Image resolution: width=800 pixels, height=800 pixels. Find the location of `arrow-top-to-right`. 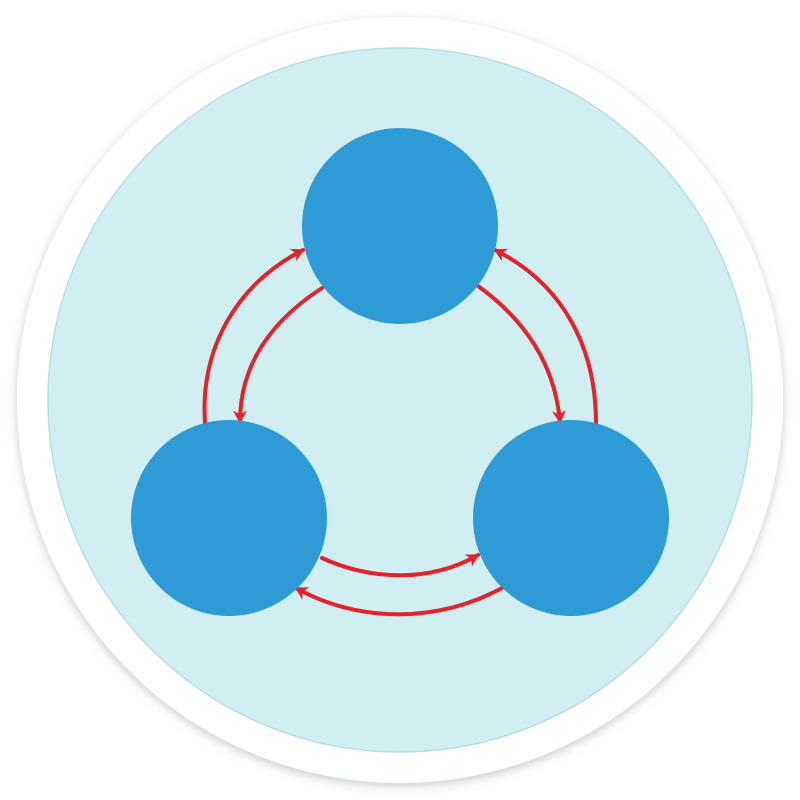

arrow-top-to-right is located at coordinates (521, 354).